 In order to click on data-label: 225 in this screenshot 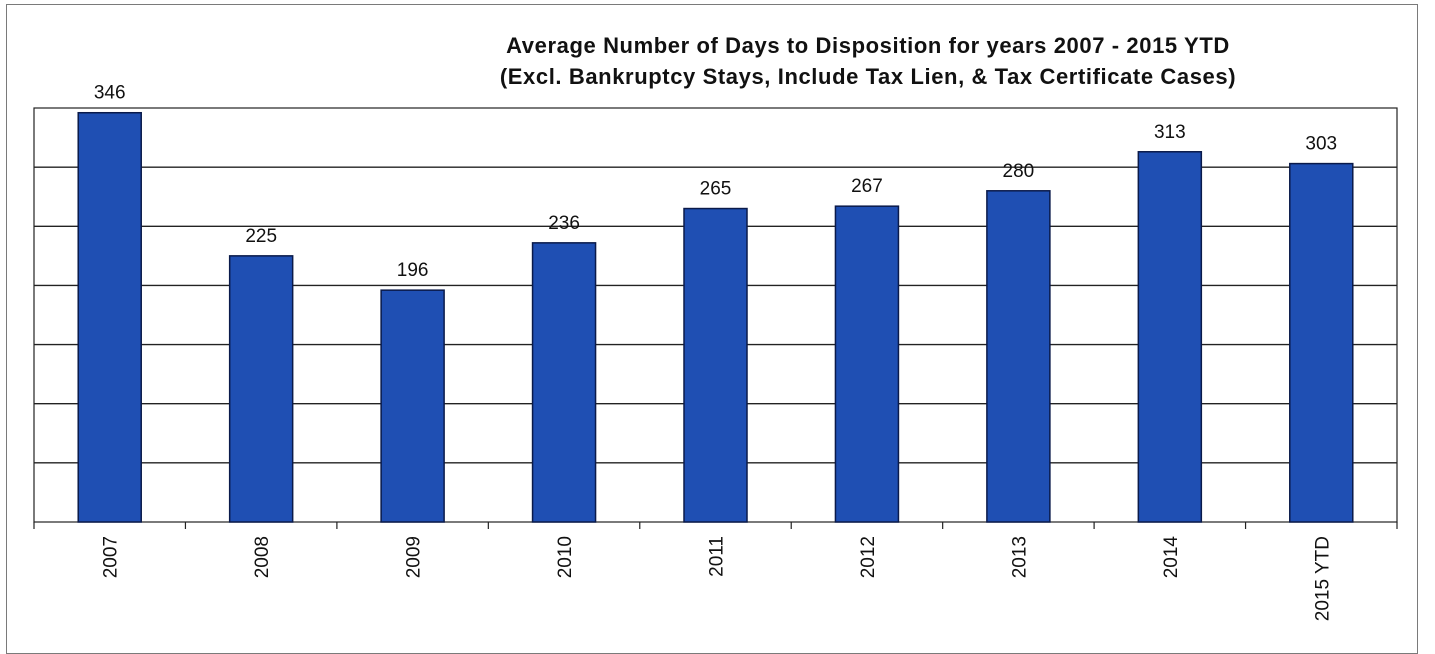, I will do `click(261, 236)`.